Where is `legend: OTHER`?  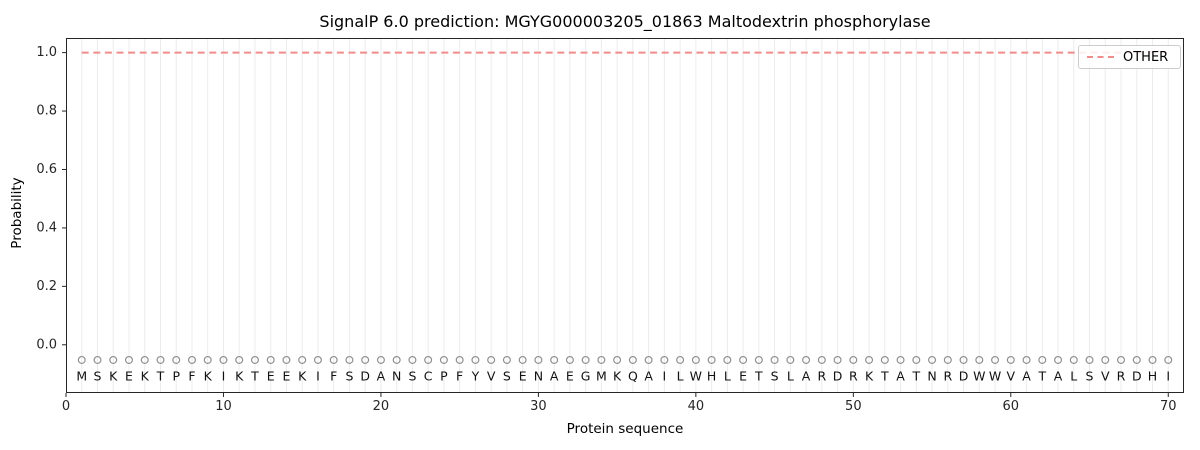 legend: OTHER is located at coordinates (1129, 57).